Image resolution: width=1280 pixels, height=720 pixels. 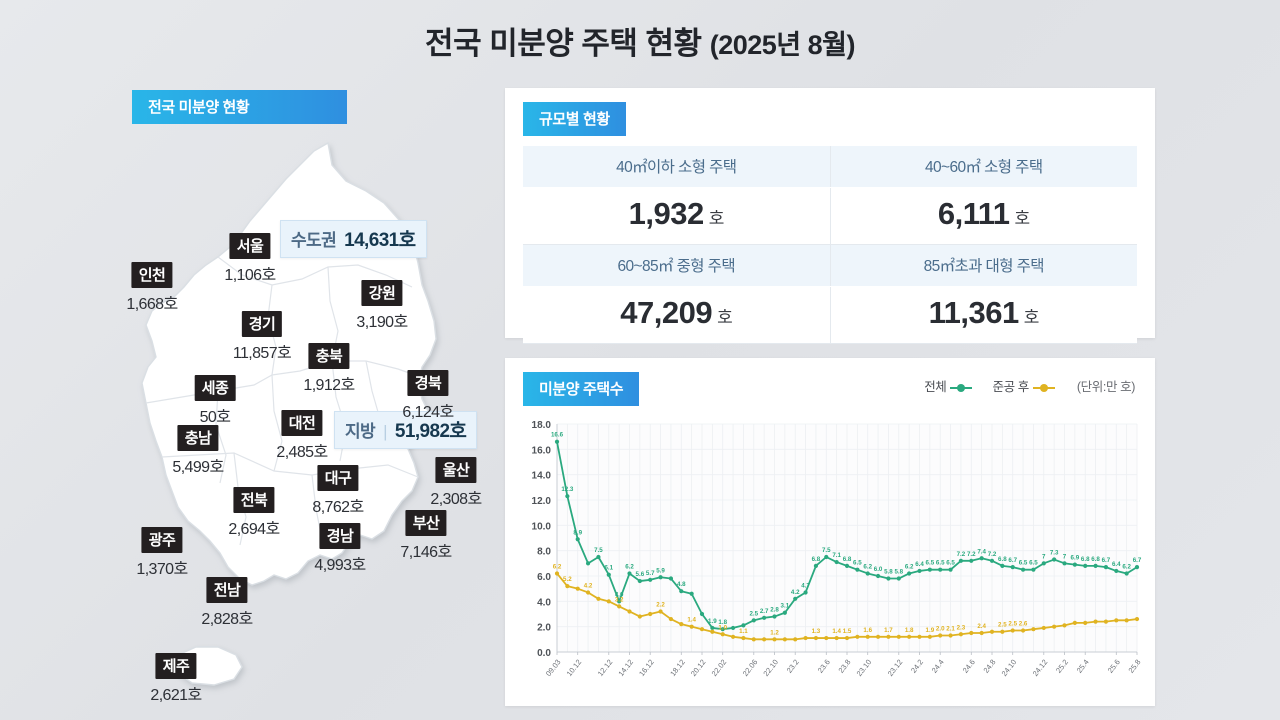 I want to click on legend-item-completed: 준공 후, so click(x=1024, y=385).